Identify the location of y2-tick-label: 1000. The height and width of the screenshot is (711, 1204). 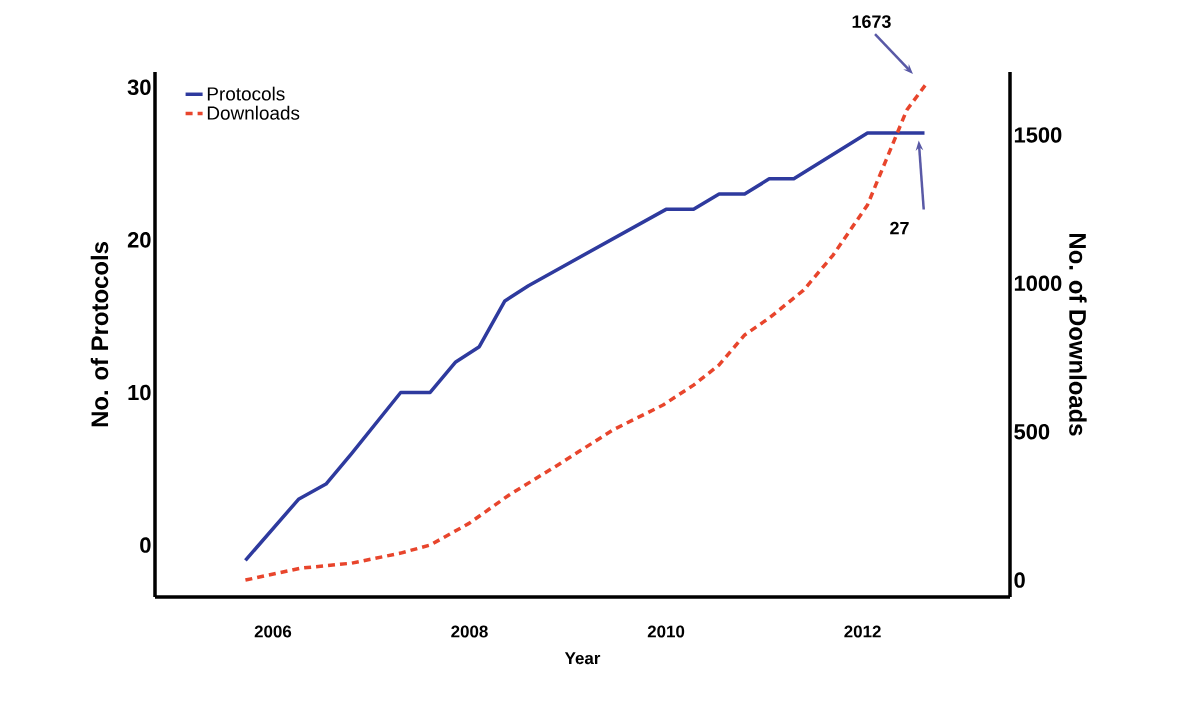
(1038, 283).